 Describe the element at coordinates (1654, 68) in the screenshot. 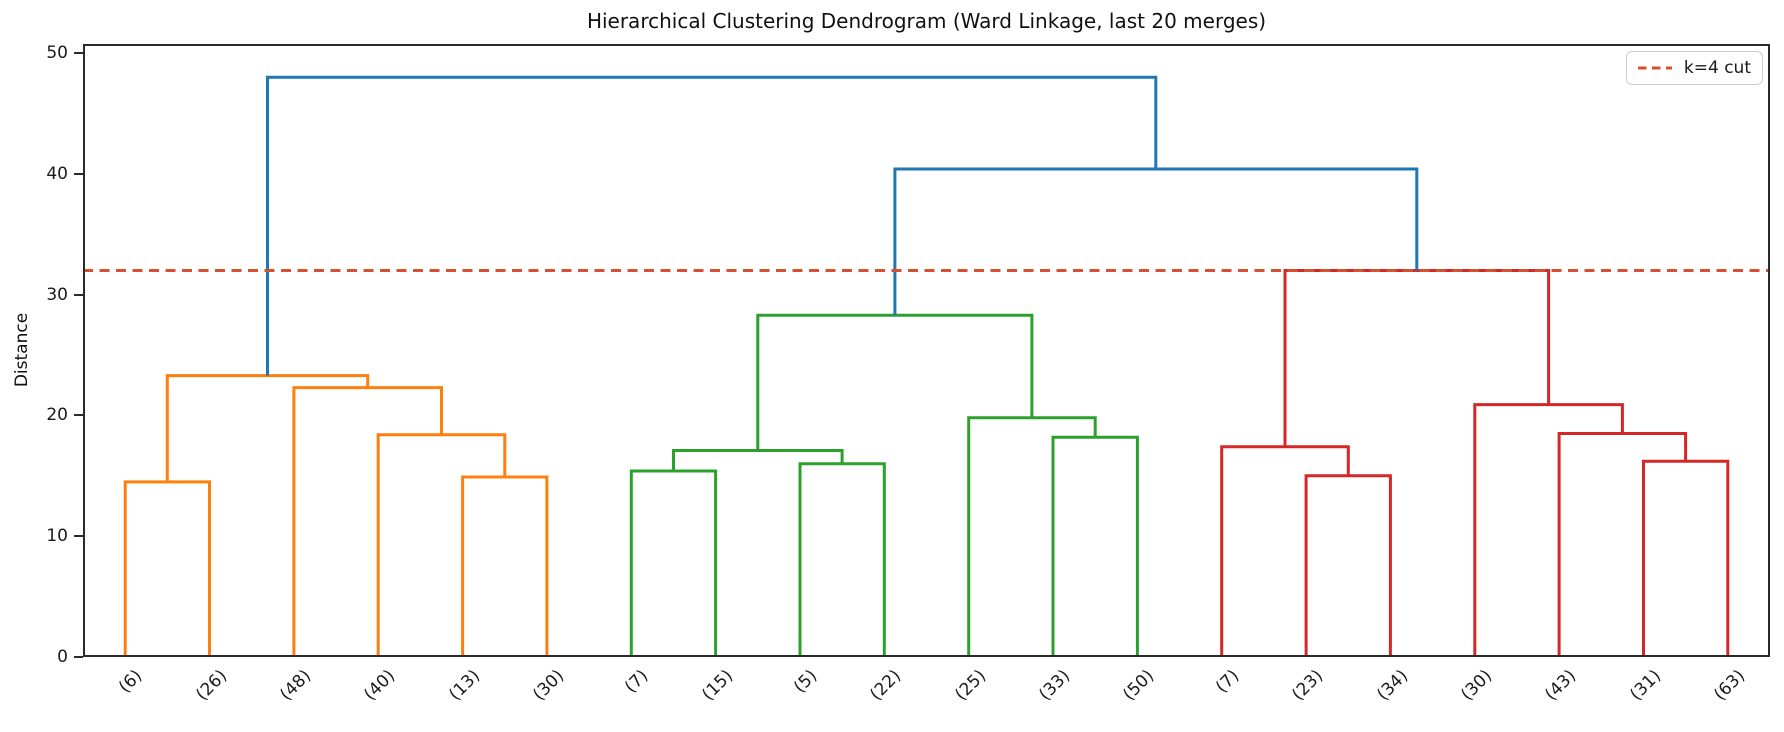

I see `legend-dash-icon` at that location.